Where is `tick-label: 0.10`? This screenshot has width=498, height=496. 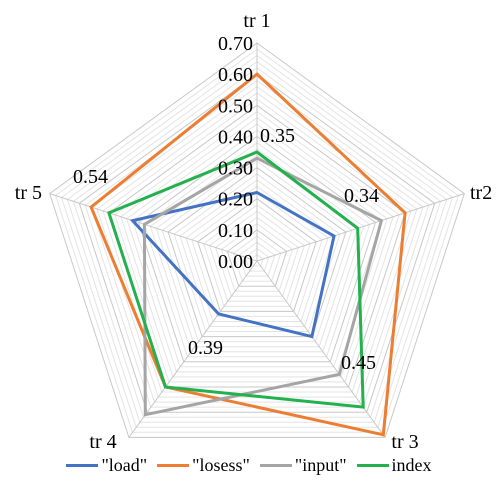
tick-label: 0.10 is located at coordinates (235, 231).